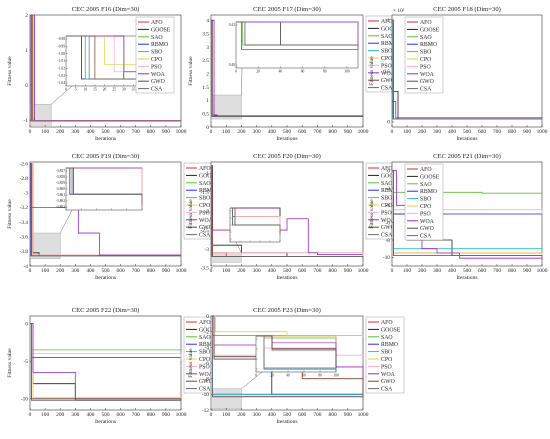  What do you see at coordinates (60, 195) in the screenshot?
I see `inset-y-tick-label: -3.861` at bounding box center [60, 195].